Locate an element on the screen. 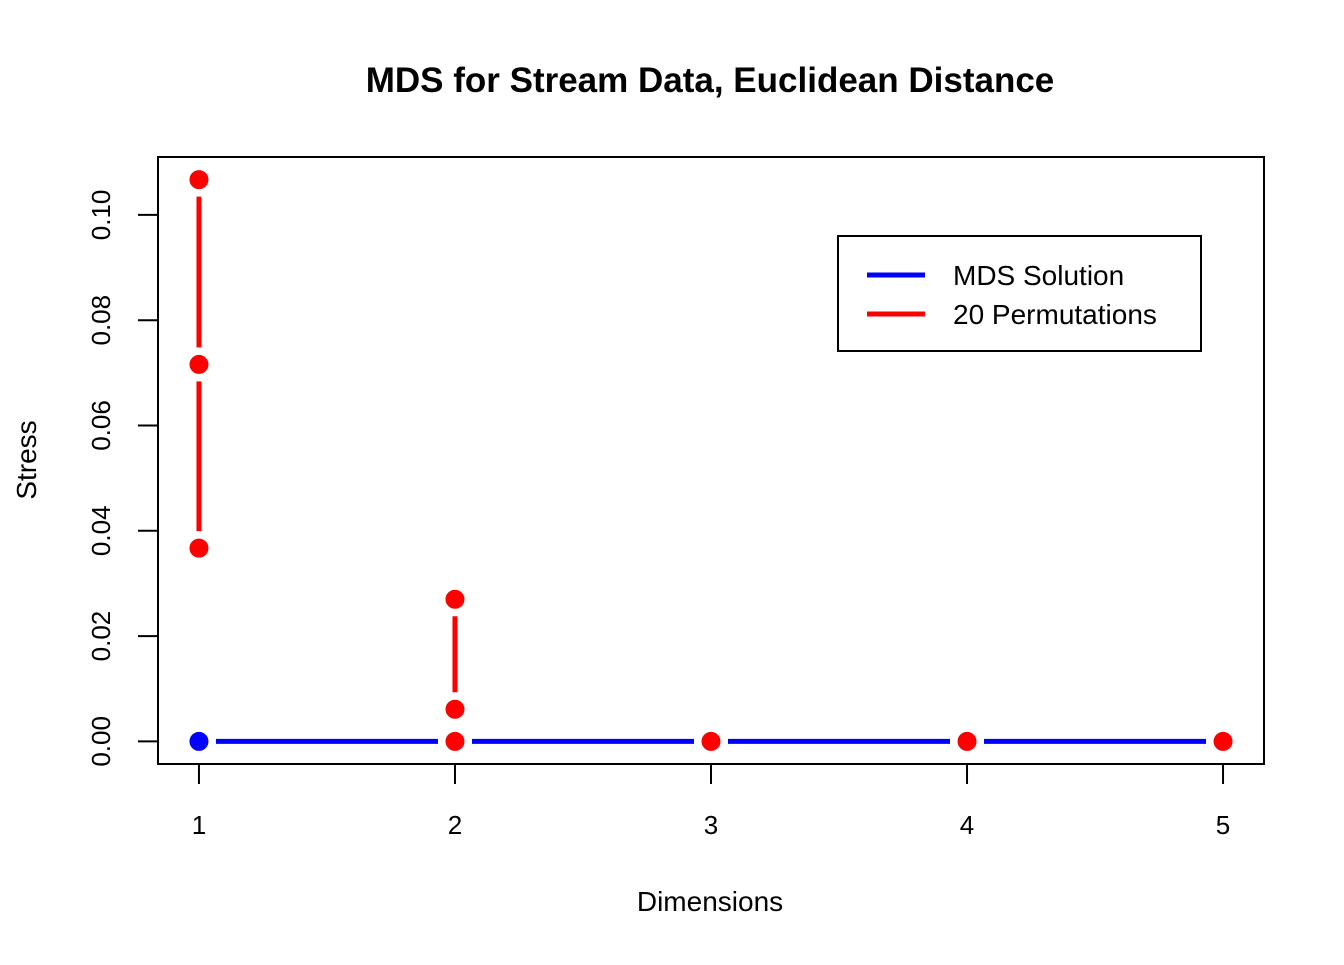 This screenshot has width=1344, height=965. y-axis: 0.00 0.02 0.04 0.06 0.08 0.10 is located at coordinates (122, 478).